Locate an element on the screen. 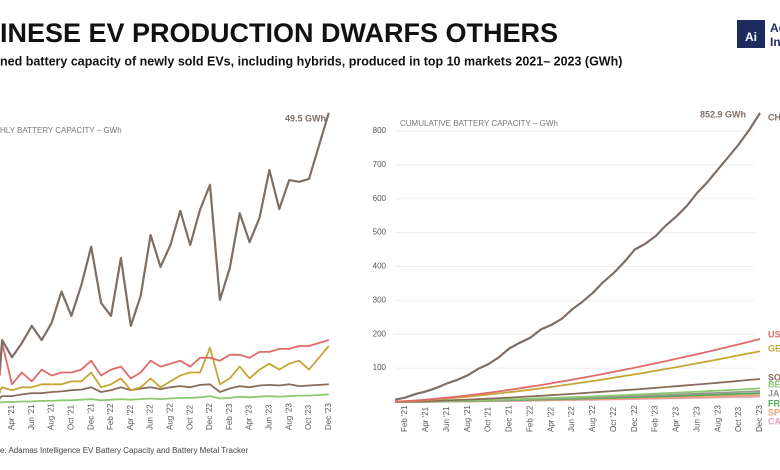 This screenshot has width=780, height=470. logo-text: In is located at coordinates (775, 42).